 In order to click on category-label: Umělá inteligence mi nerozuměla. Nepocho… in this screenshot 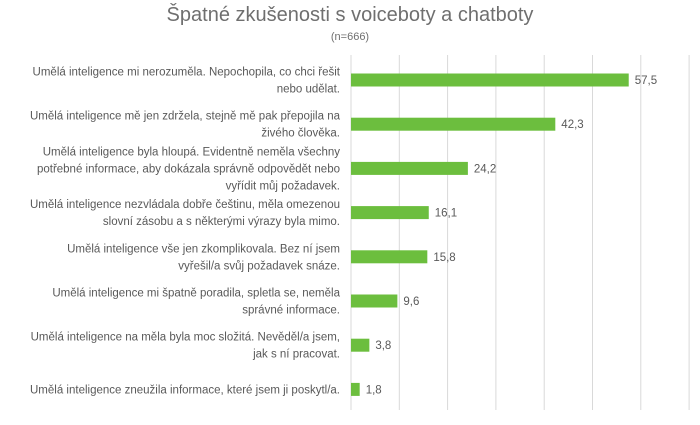, I will do `click(187, 81)`.